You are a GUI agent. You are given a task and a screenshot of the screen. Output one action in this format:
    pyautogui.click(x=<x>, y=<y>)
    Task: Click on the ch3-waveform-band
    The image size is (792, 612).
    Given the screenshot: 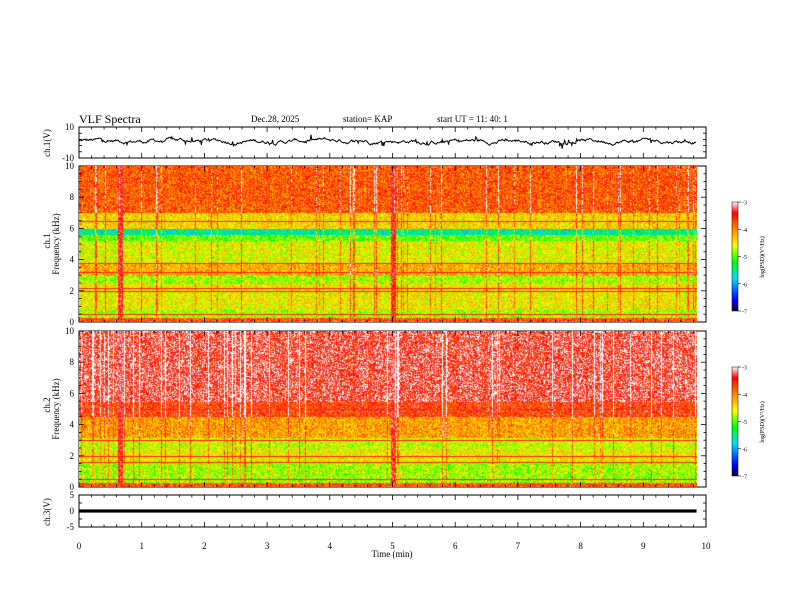 What is the action you would take?
    pyautogui.click(x=388, y=511)
    